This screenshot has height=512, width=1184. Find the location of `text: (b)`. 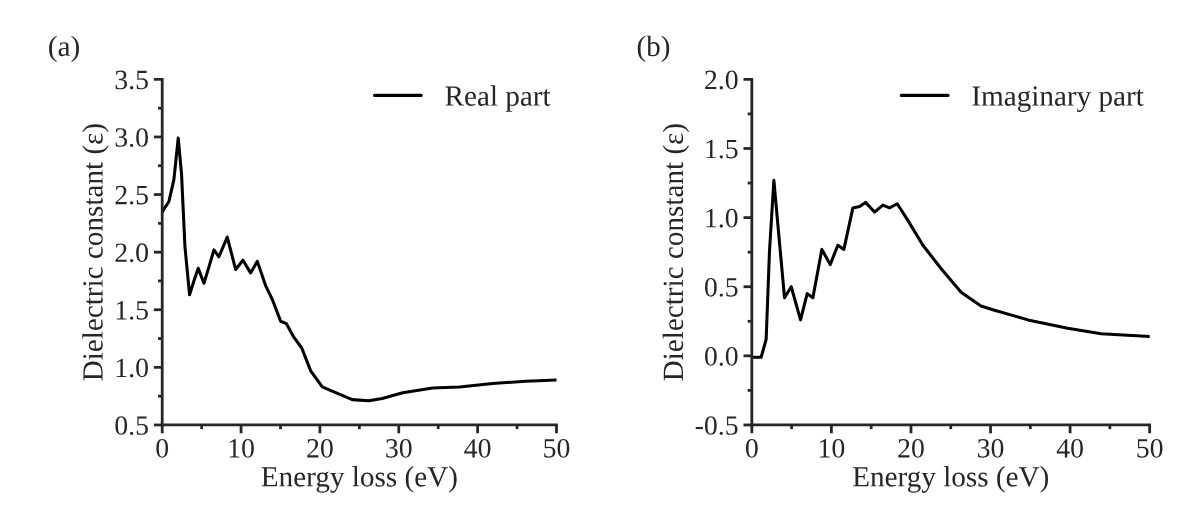

text: (b) is located at coordinates (653, 49).